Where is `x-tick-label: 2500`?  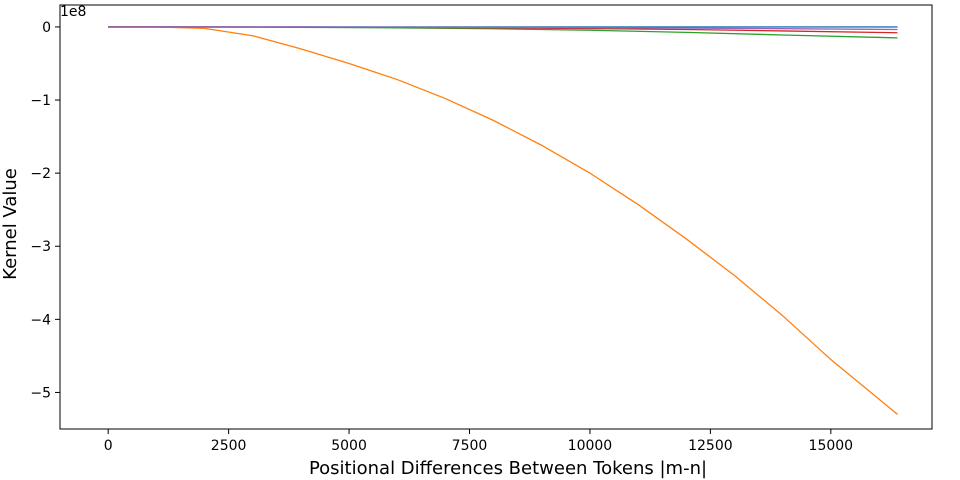
x-tick-label: 2500 is located at coordinates (229, 446).